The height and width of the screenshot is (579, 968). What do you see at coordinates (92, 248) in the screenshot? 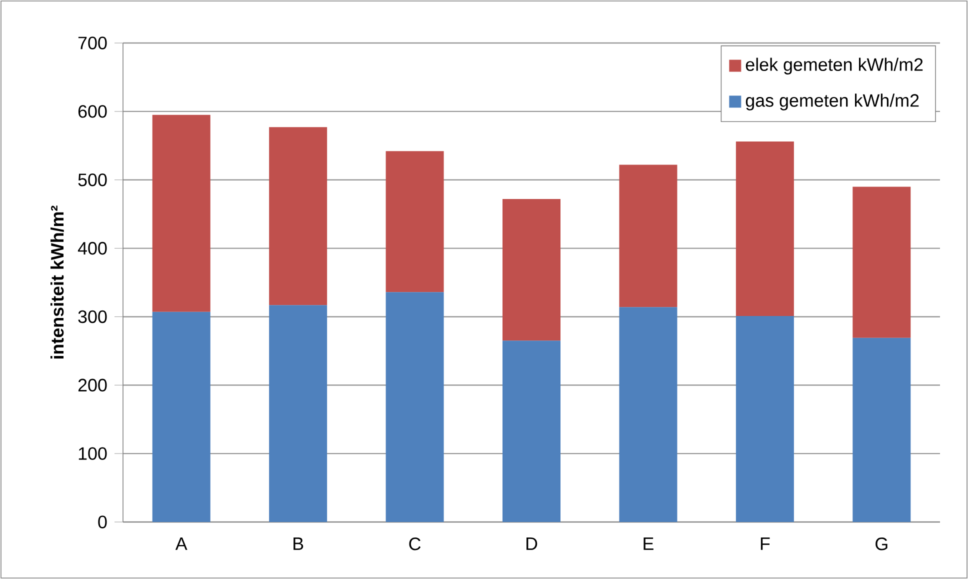
I see `y-tick-label: 400` at bounding box center [92, 248].